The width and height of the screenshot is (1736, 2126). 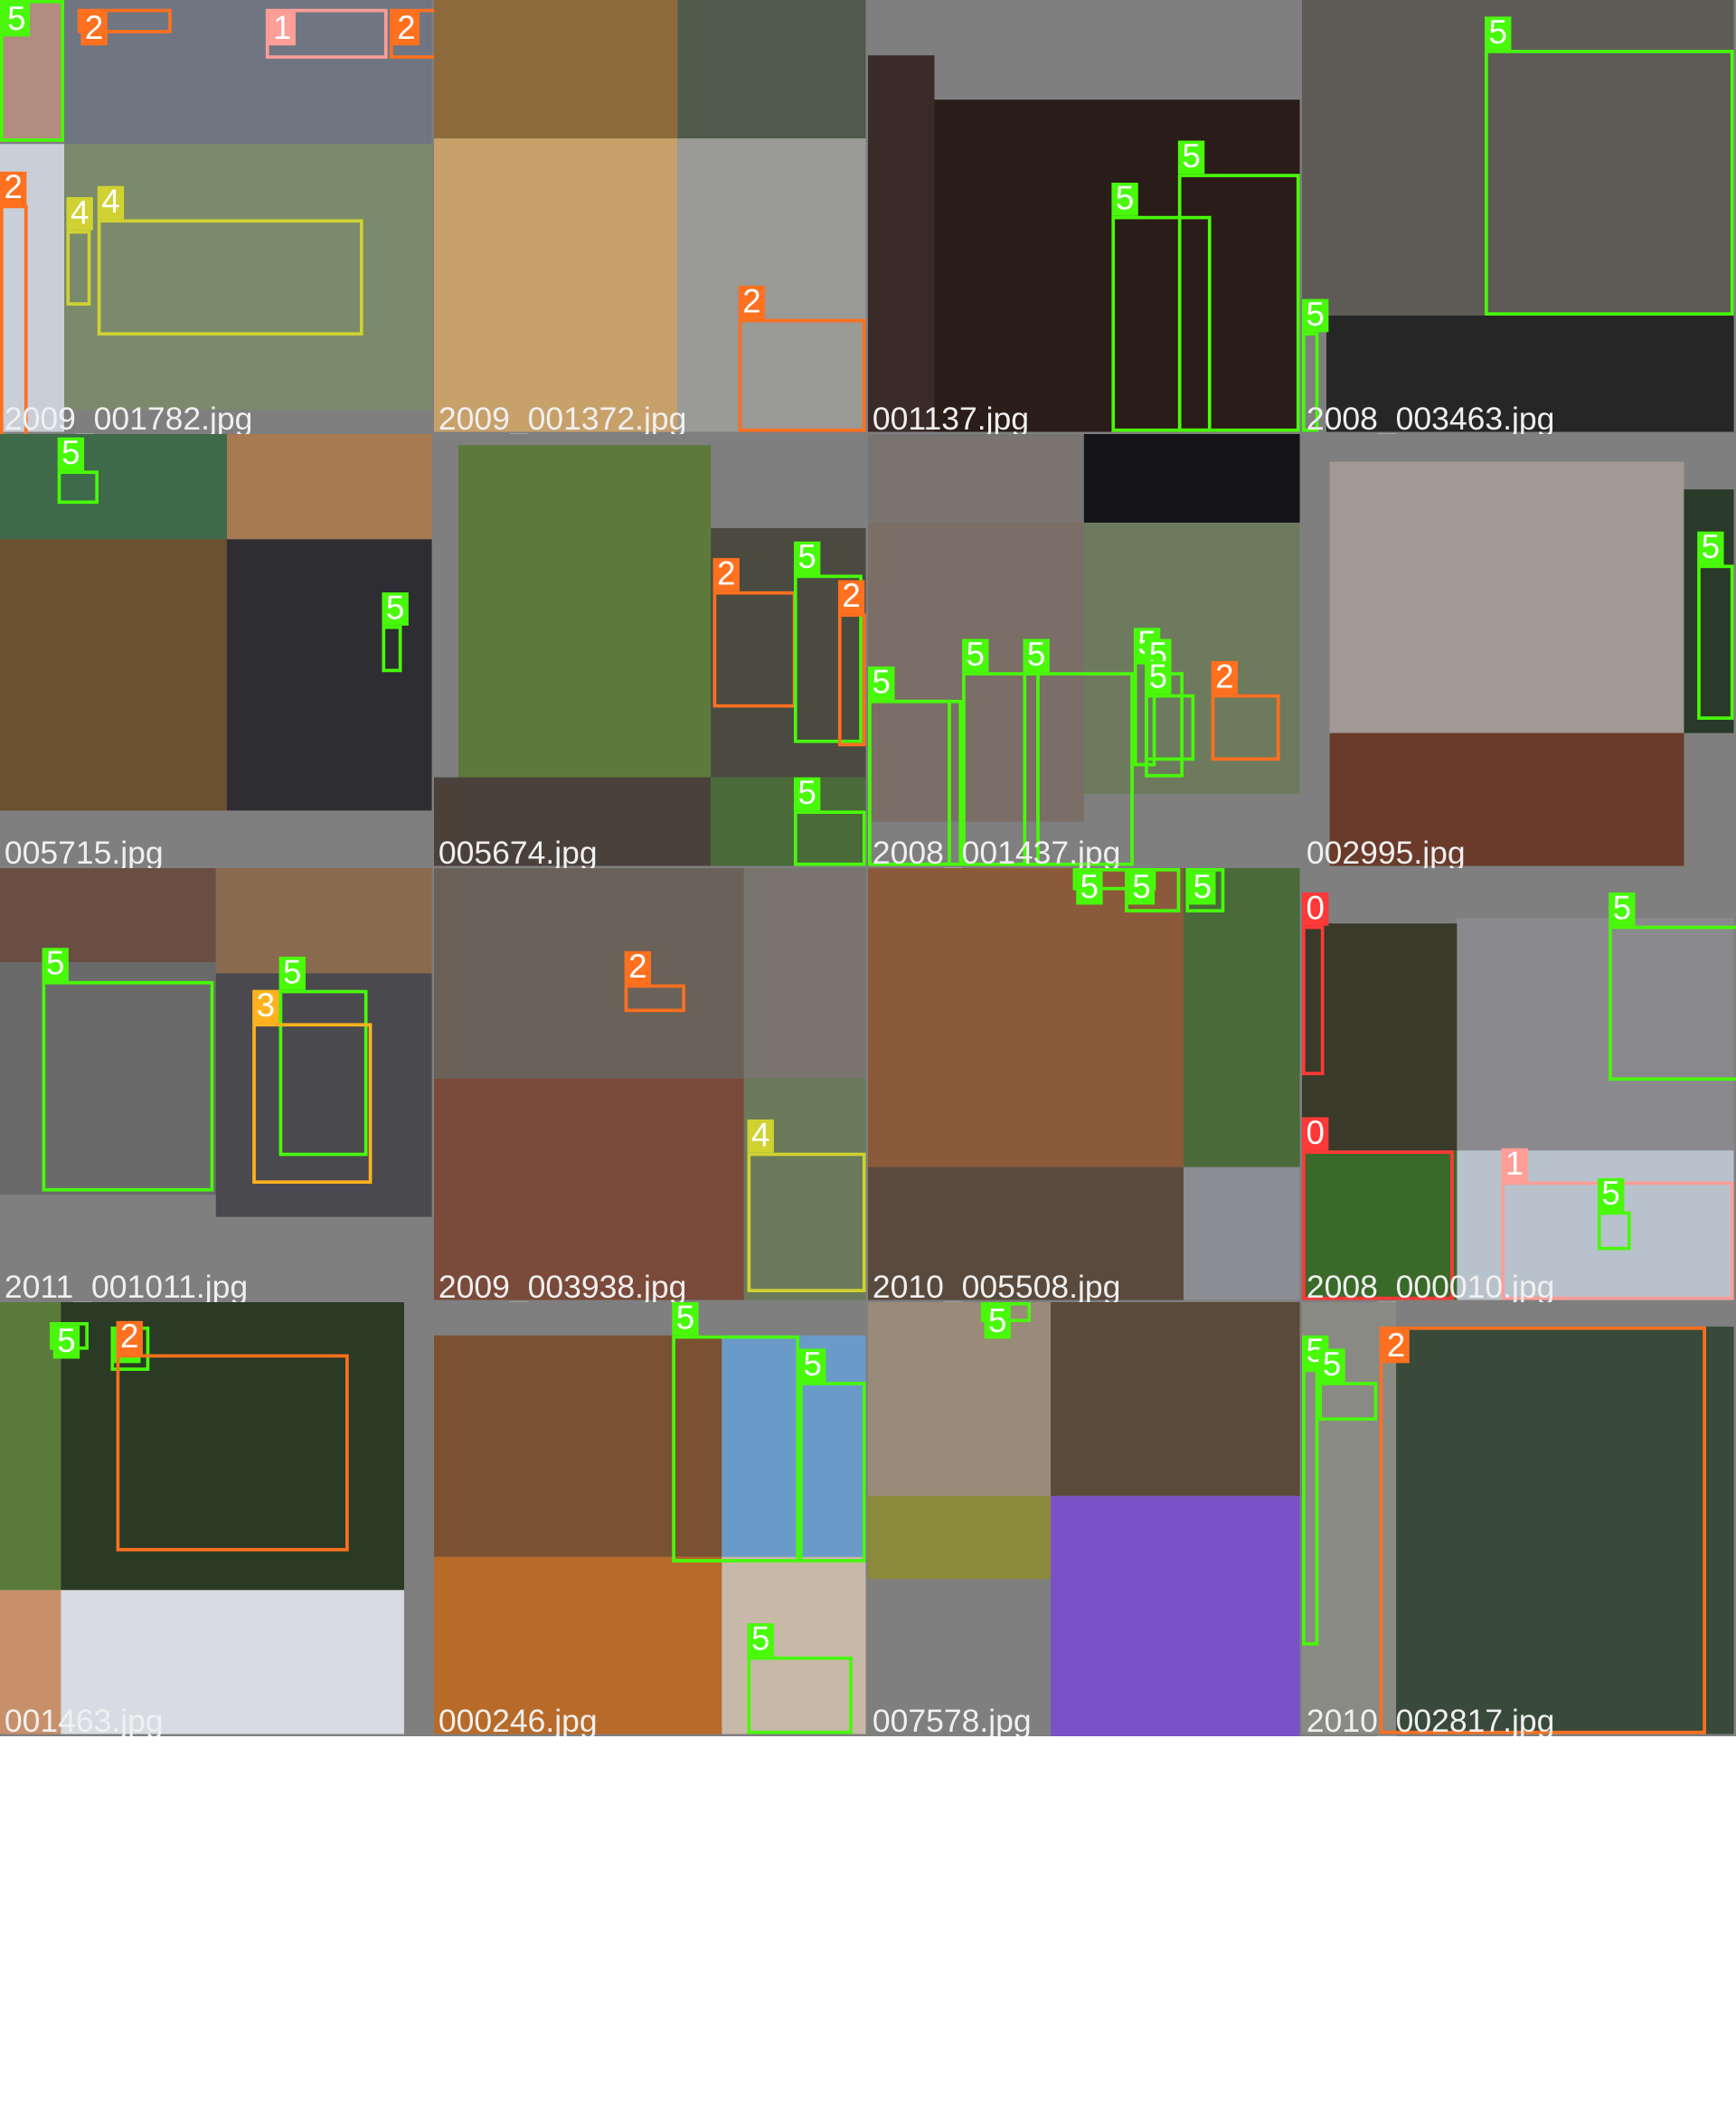 I want to click on mosaic-tile: 2 5 2 5 005674.jpg, so click(x=651, y=651).